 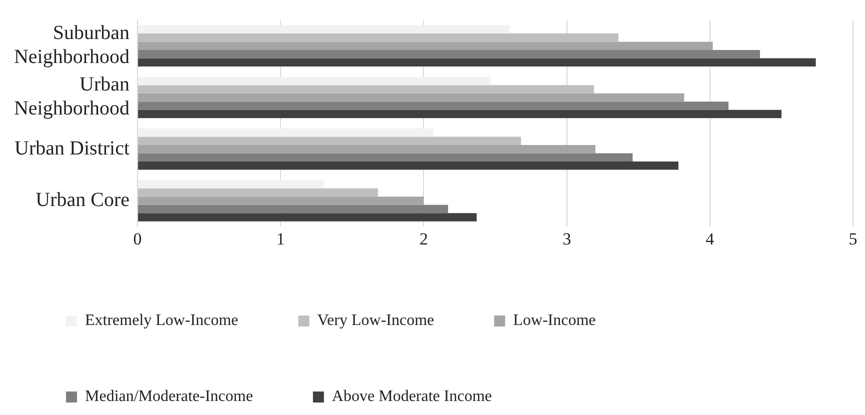 I want to click on legend-label: Low-Income, so click(x=554, y=321).